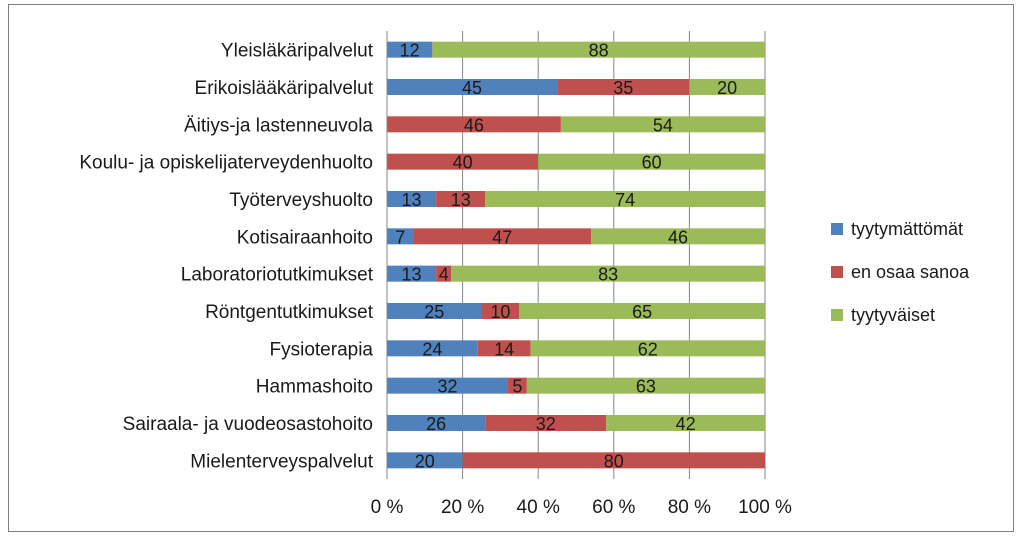  Describe the element at coordinates (538, 507) in the screenshot. I see `x-tick-label: 40 %` at that location.